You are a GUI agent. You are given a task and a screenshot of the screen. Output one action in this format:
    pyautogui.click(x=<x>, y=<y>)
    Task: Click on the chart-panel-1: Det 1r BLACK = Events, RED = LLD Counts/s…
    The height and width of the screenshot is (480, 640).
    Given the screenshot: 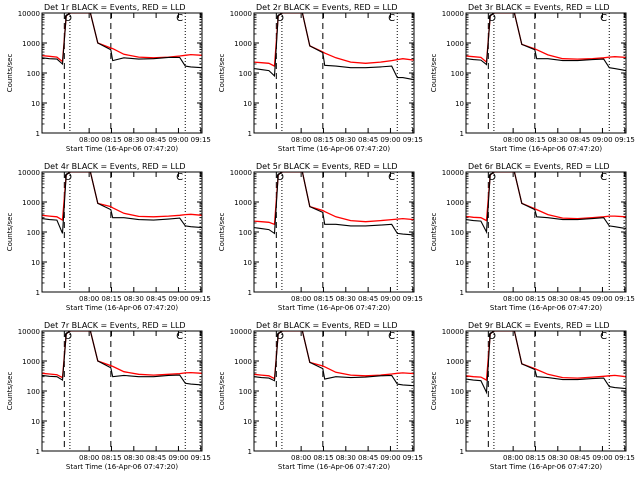 What is the action you would take?
    pyautogui.click(x=108, y=78)
    